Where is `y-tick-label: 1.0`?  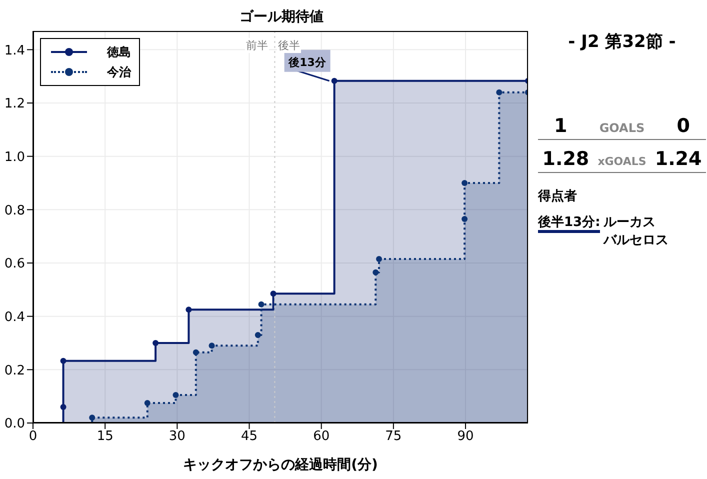
y-tick-label: 1.0 is located at coordinates (14, 157).